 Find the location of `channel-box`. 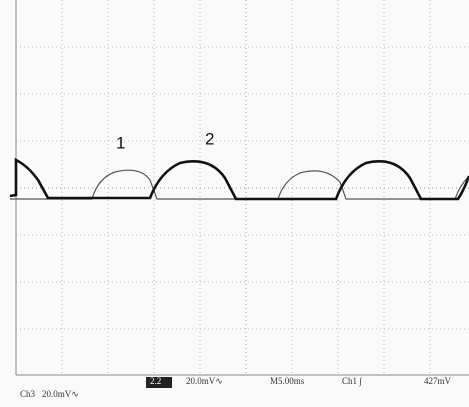

channel-box is located at coordinates (159, 382).